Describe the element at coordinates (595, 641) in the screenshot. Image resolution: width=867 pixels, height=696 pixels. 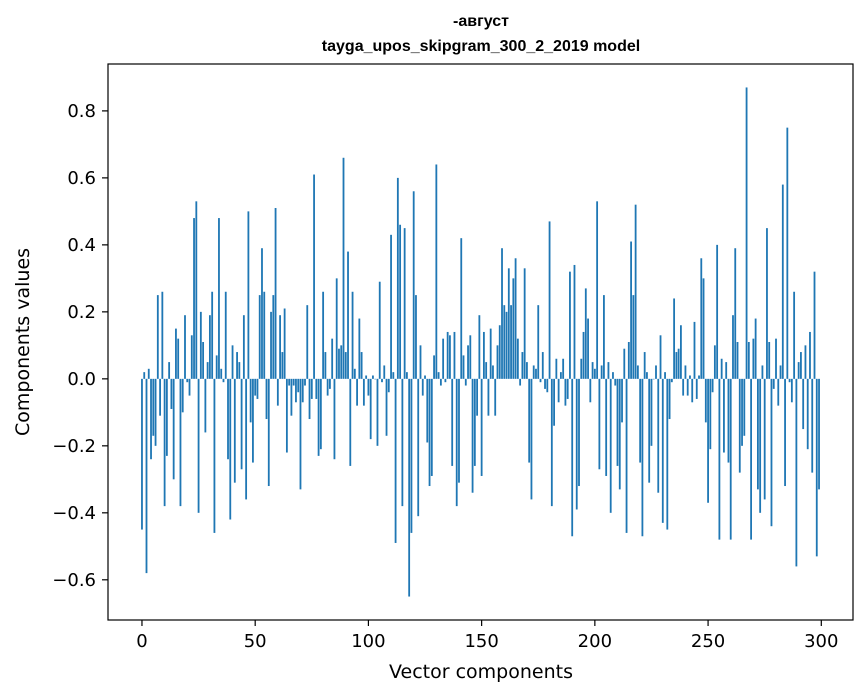
I see `x-tick-label: 200` at that location.